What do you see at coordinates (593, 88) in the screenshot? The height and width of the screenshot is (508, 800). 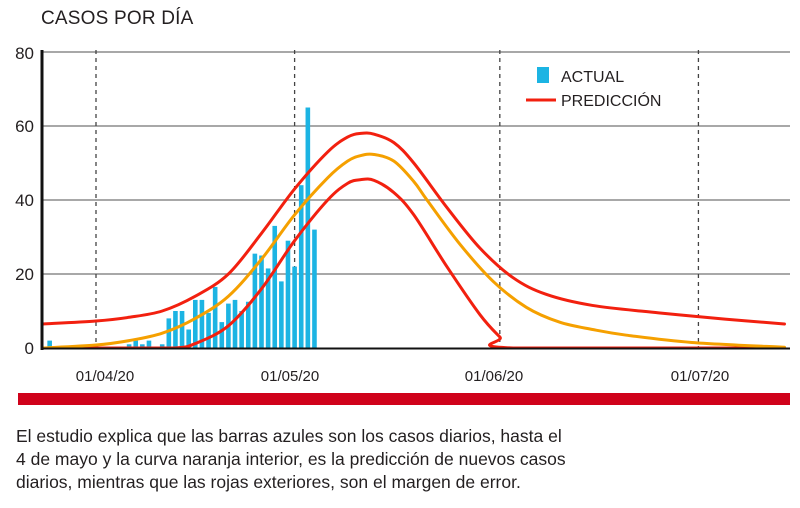 I see `legend: ACTUAL PREDICCIÓN` at bounding box center [593, 88].